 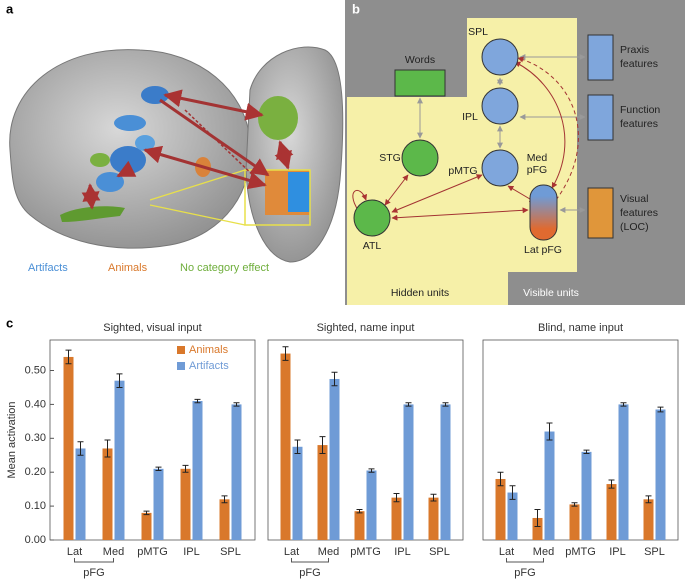 What do you see at coordinates (152, 328) in the screenshot?
I see `chart-title: Sighted, visual input` at bounding box center [152, 328].